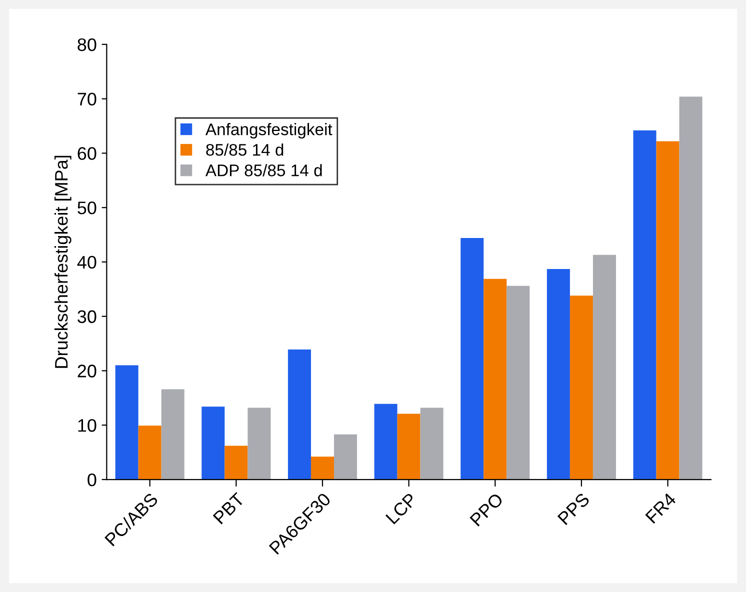  Describe the element at coordinates (86, 262) in the screenshot. I see `y-tick-label: 40` at that location.